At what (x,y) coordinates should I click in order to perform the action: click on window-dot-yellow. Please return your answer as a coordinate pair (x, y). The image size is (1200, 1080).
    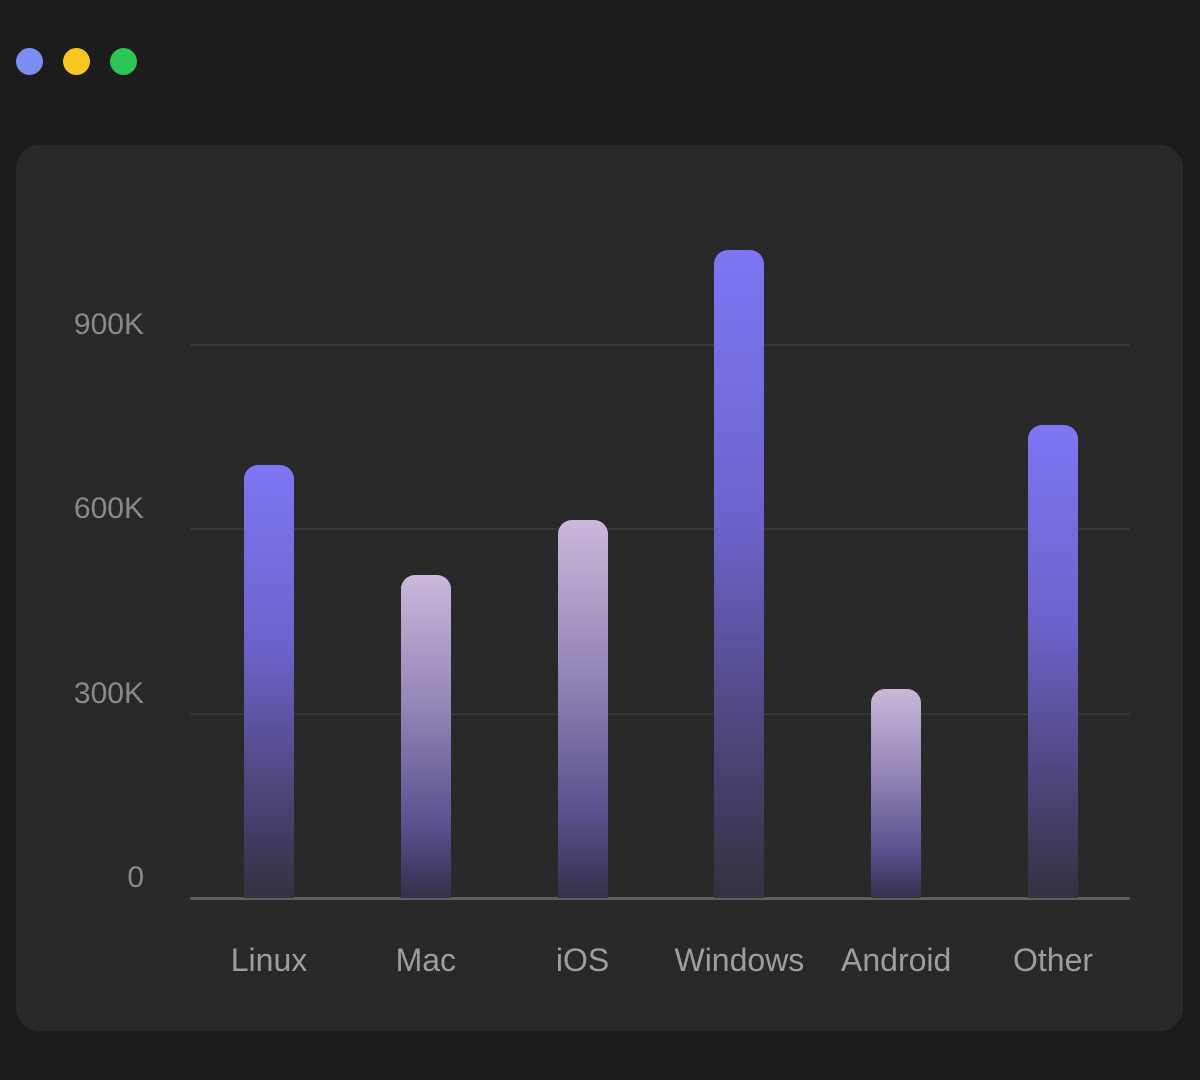
    Looking at the image, I should click on (76, 61).